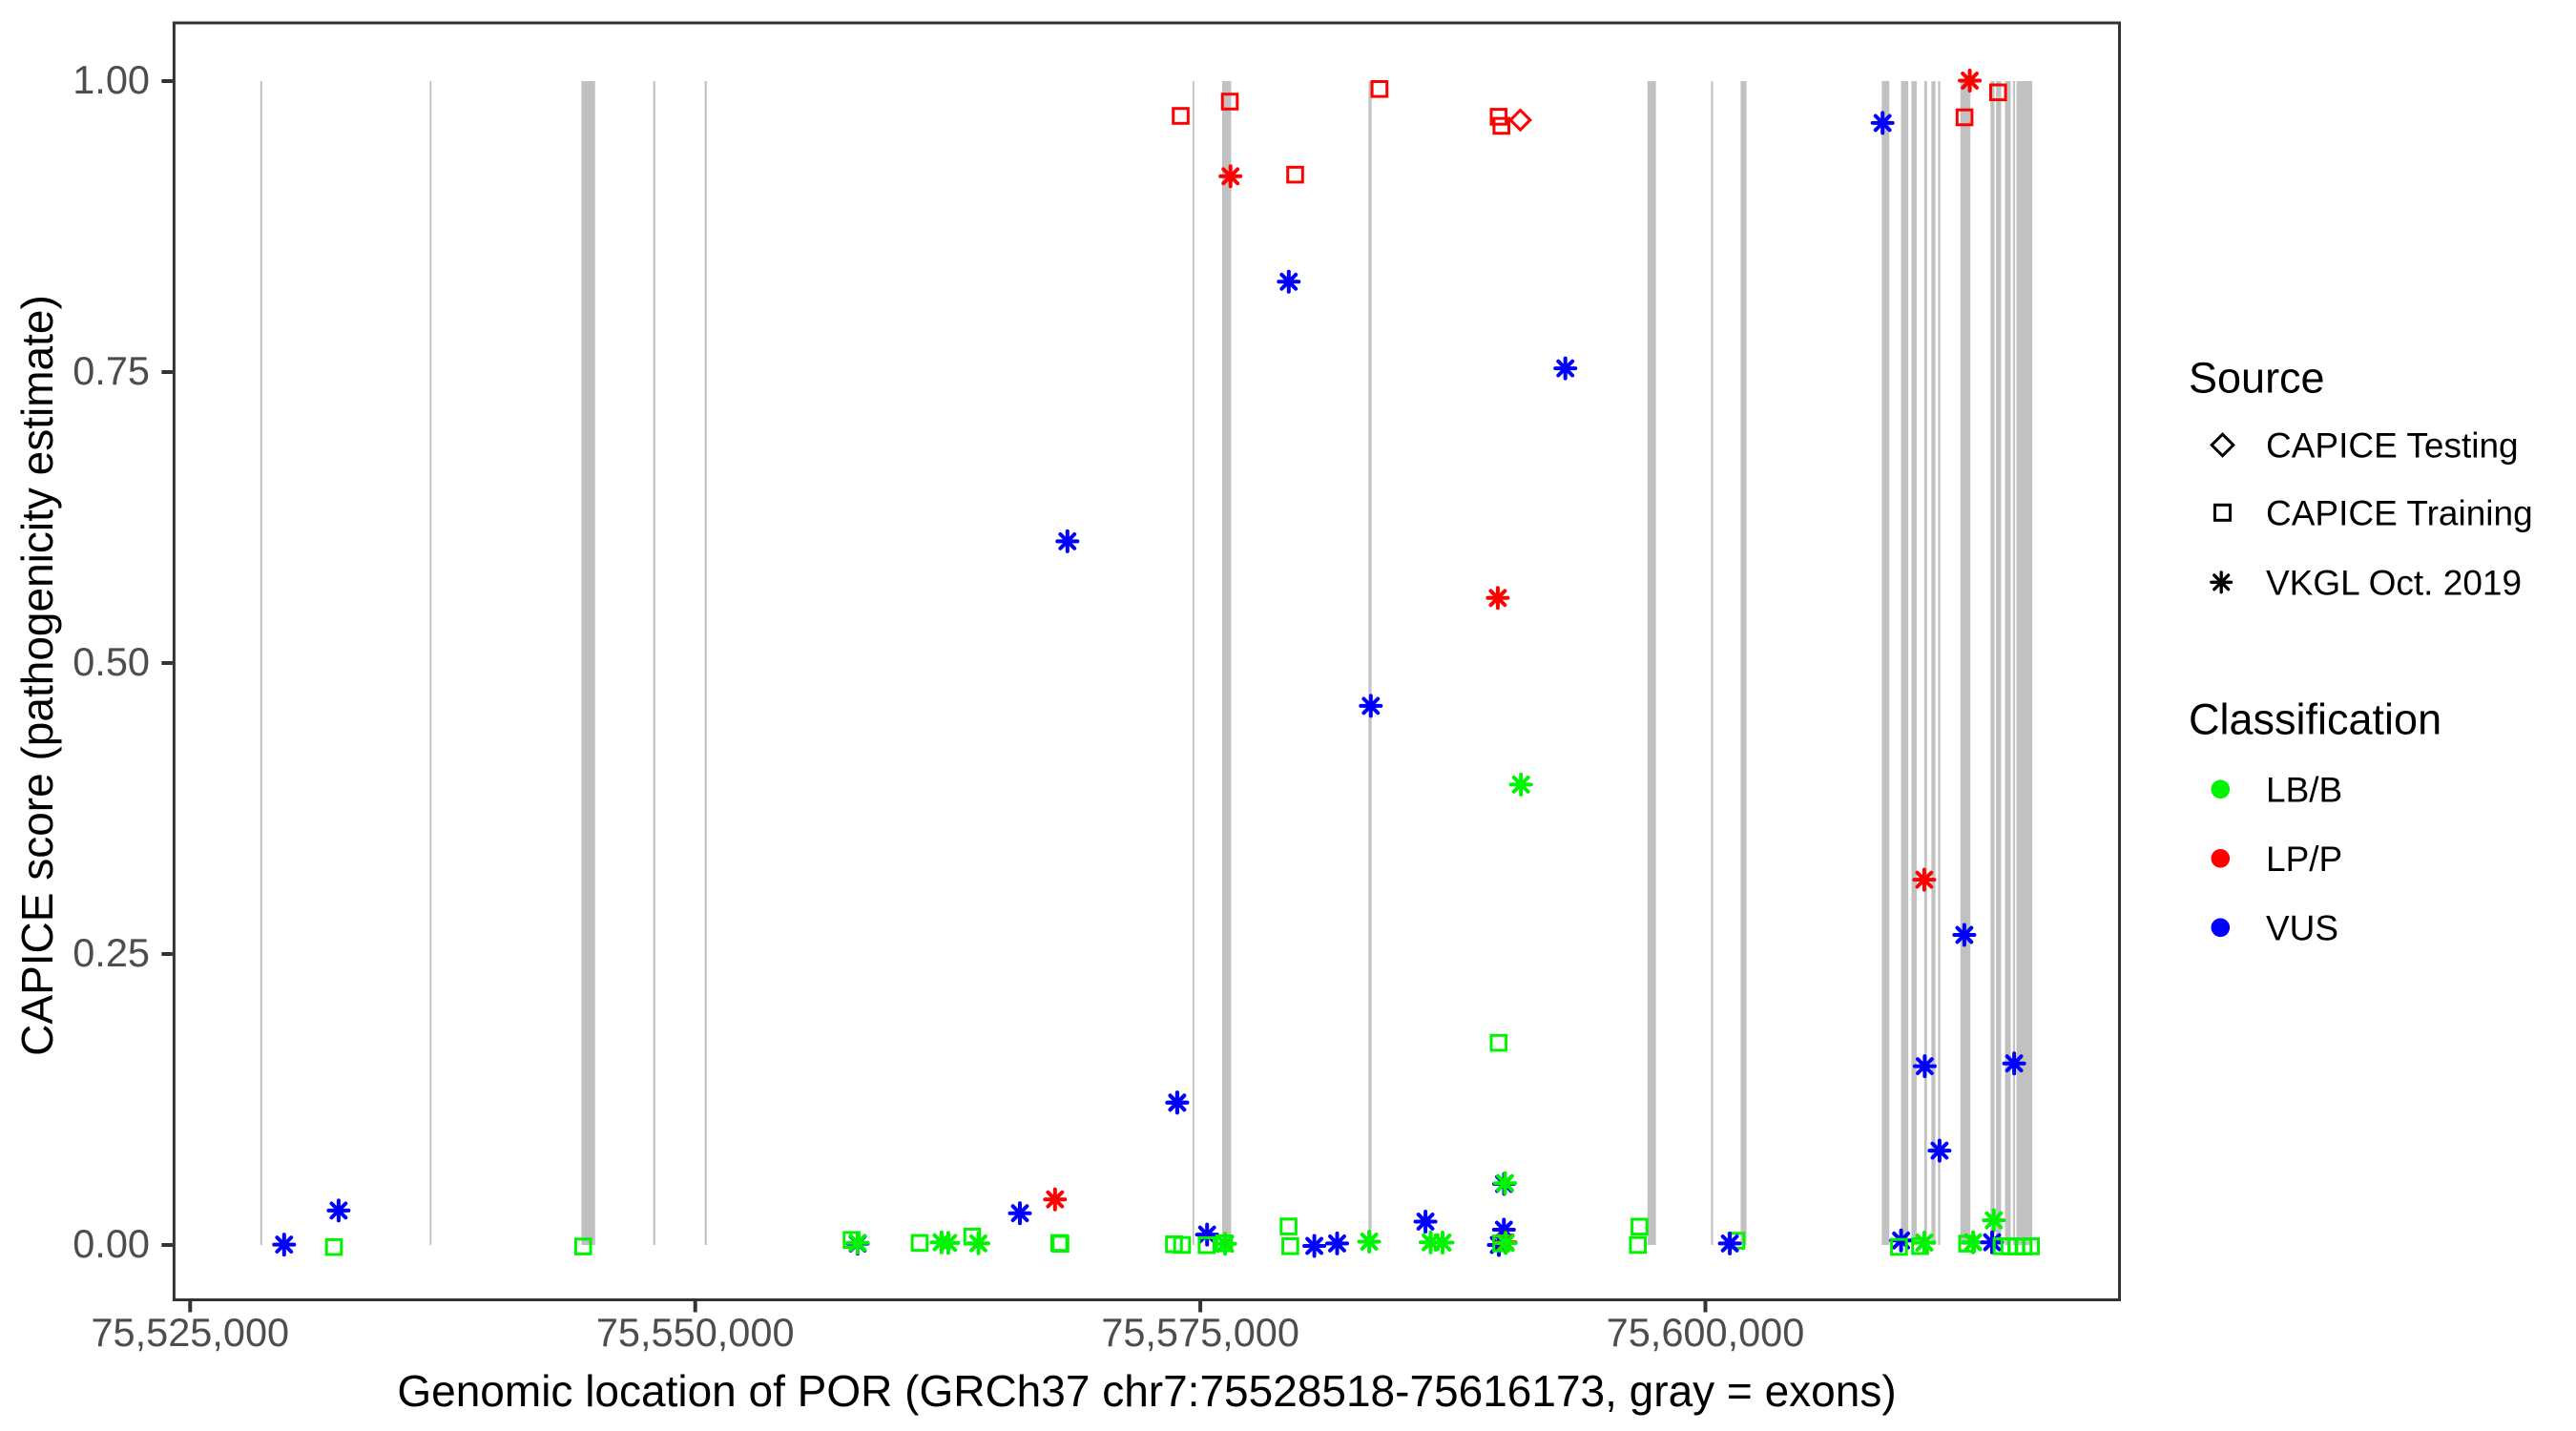 Image resolution: width=2576 pixels, height=1431 pixels. What do you see at coordinates (1200, 1332) in the screenshot?
I see `svg-text: 75,575,000` at bounding box center [1200, 1332].